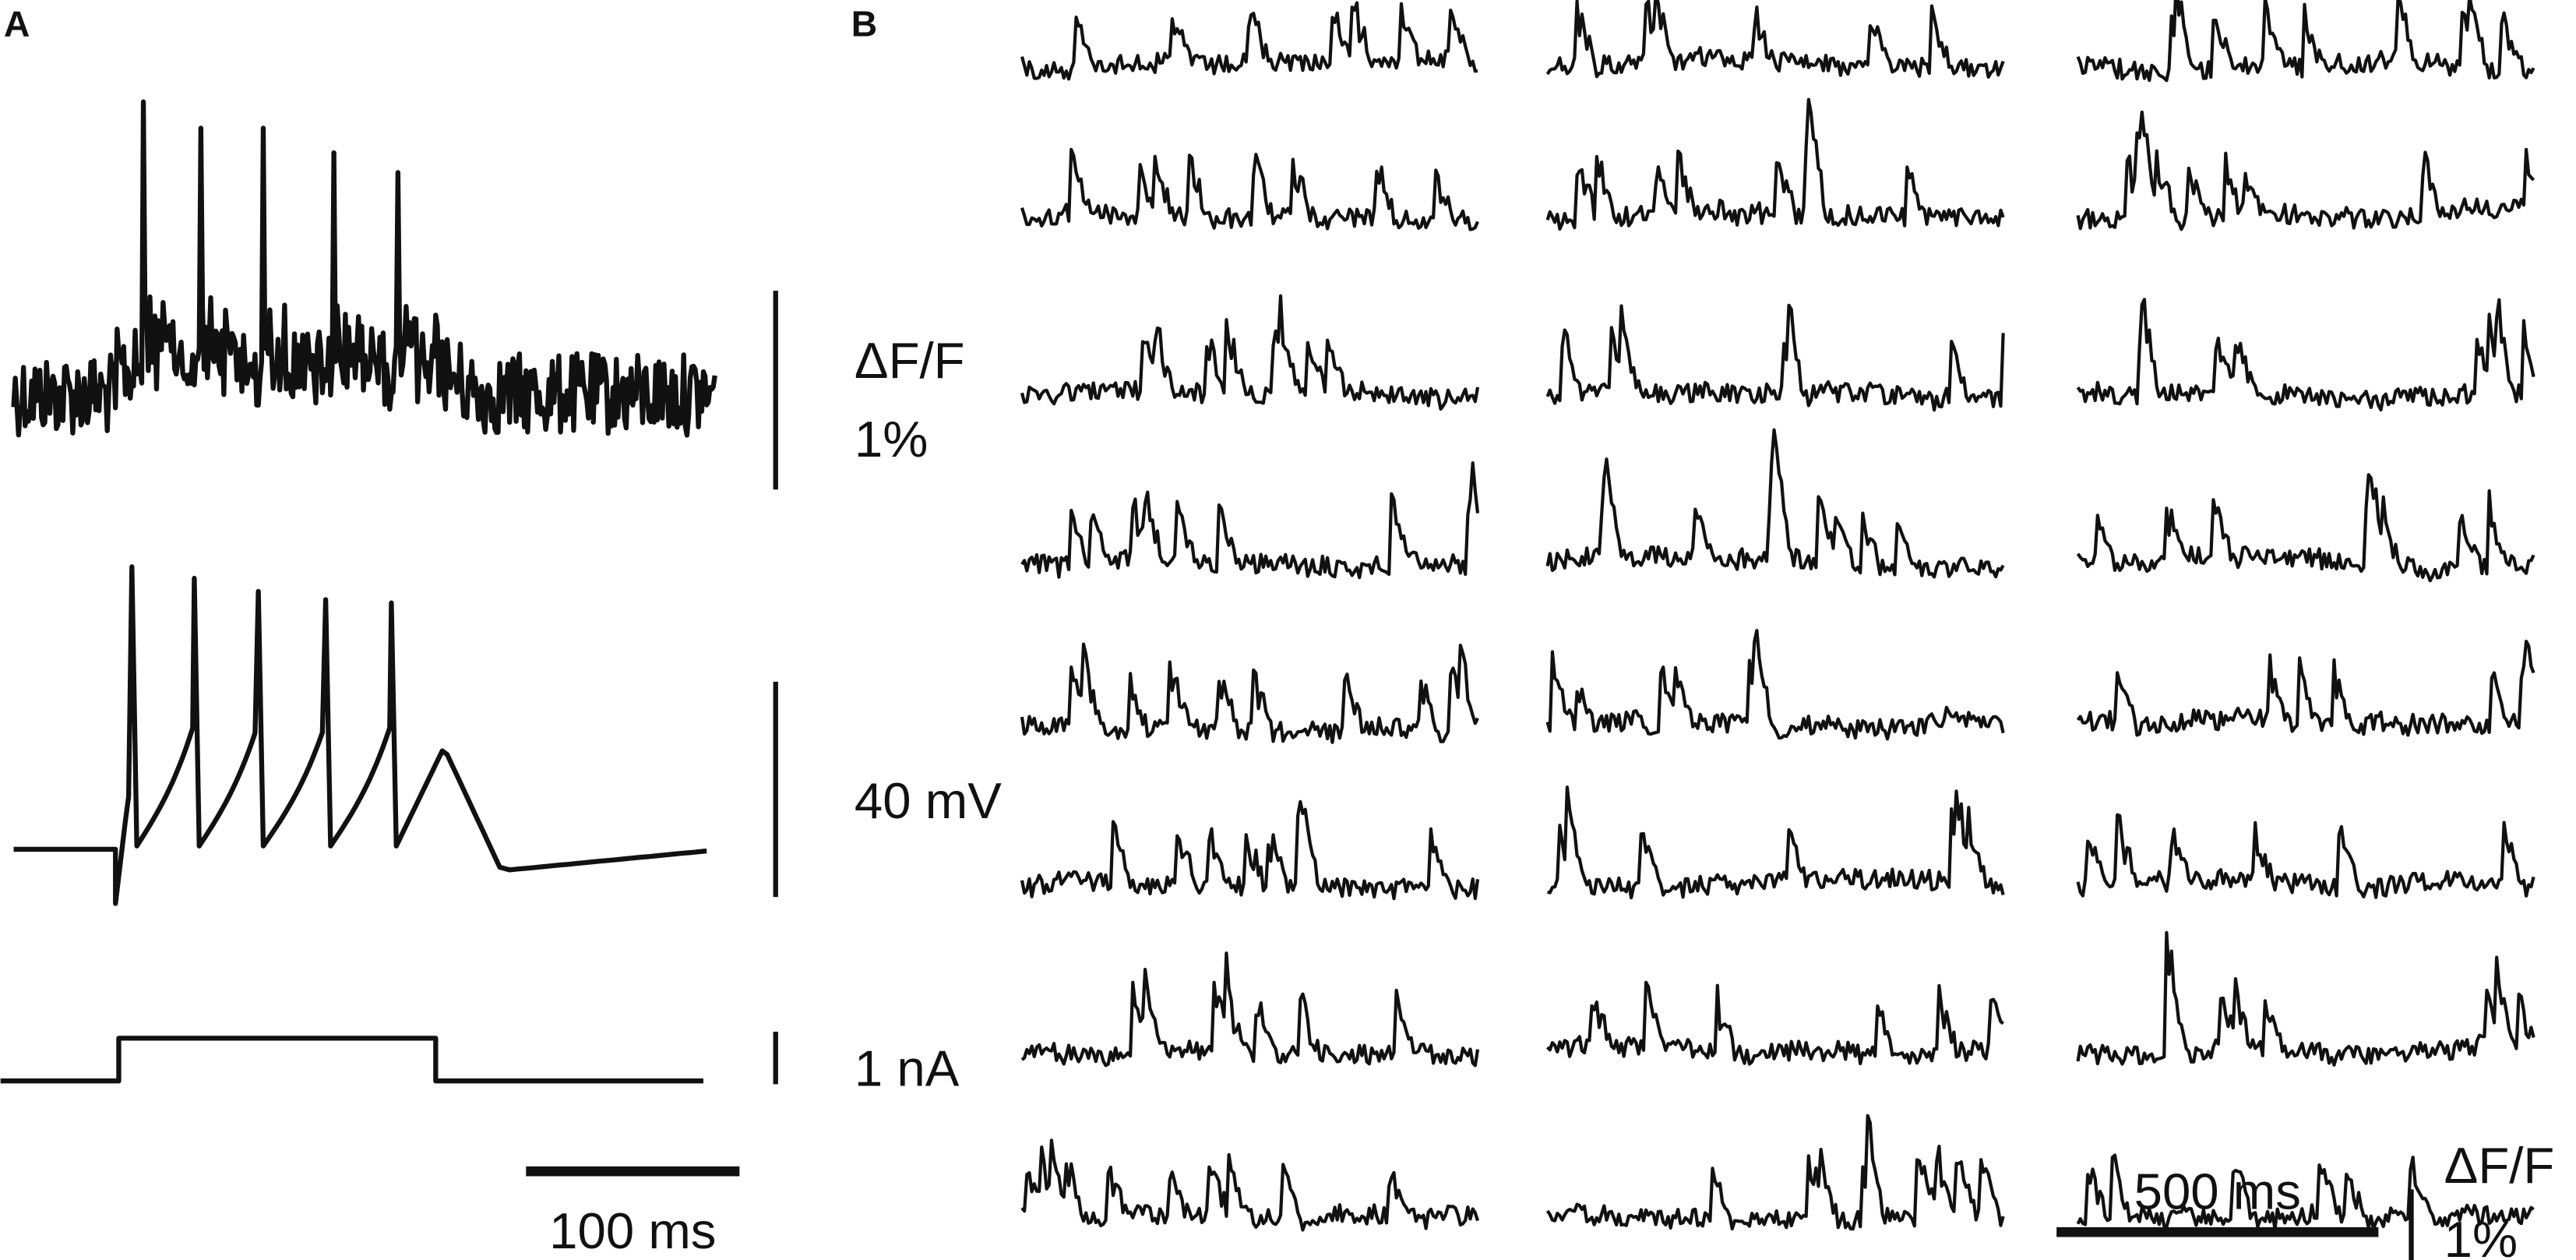 The image size is (2576, 1260). Describe the element at coordinates (2217, 1191) in the screenshot. I see `scale-label: 500 ms` at that location.